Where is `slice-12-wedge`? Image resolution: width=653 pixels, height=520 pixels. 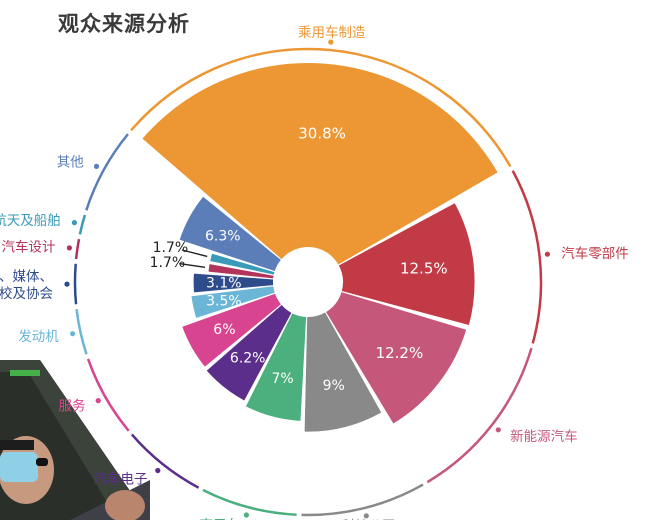
slice-12-wedge is located at coordinates (230, 234).